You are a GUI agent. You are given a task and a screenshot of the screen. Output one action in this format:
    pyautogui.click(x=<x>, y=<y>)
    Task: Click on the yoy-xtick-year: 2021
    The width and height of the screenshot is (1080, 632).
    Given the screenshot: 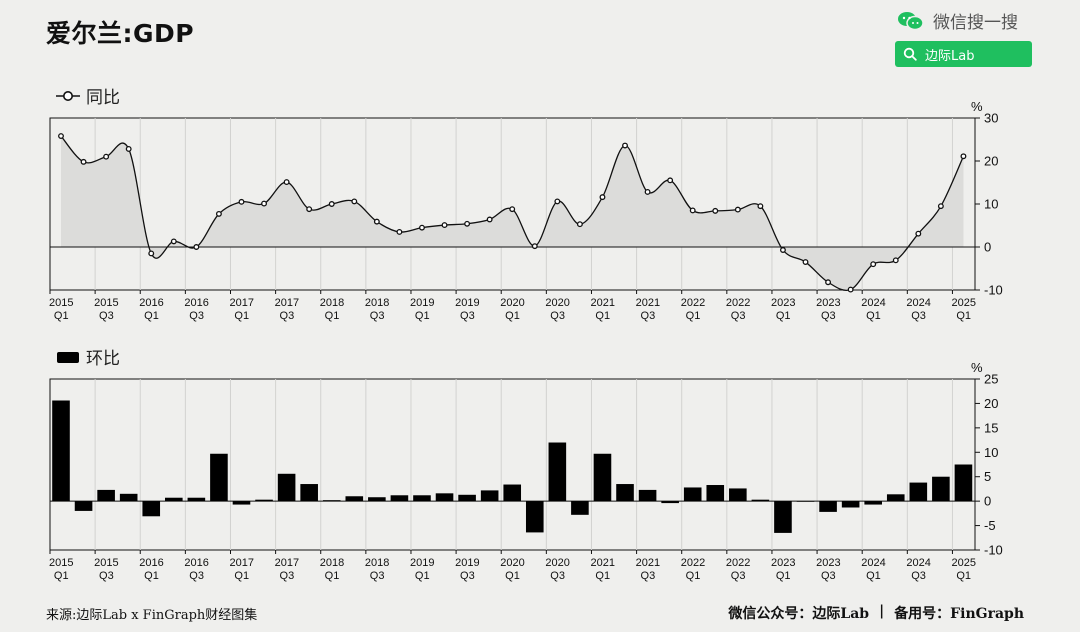 What is the action you would take?
    pyautogui.click(x=648, y=303)
    